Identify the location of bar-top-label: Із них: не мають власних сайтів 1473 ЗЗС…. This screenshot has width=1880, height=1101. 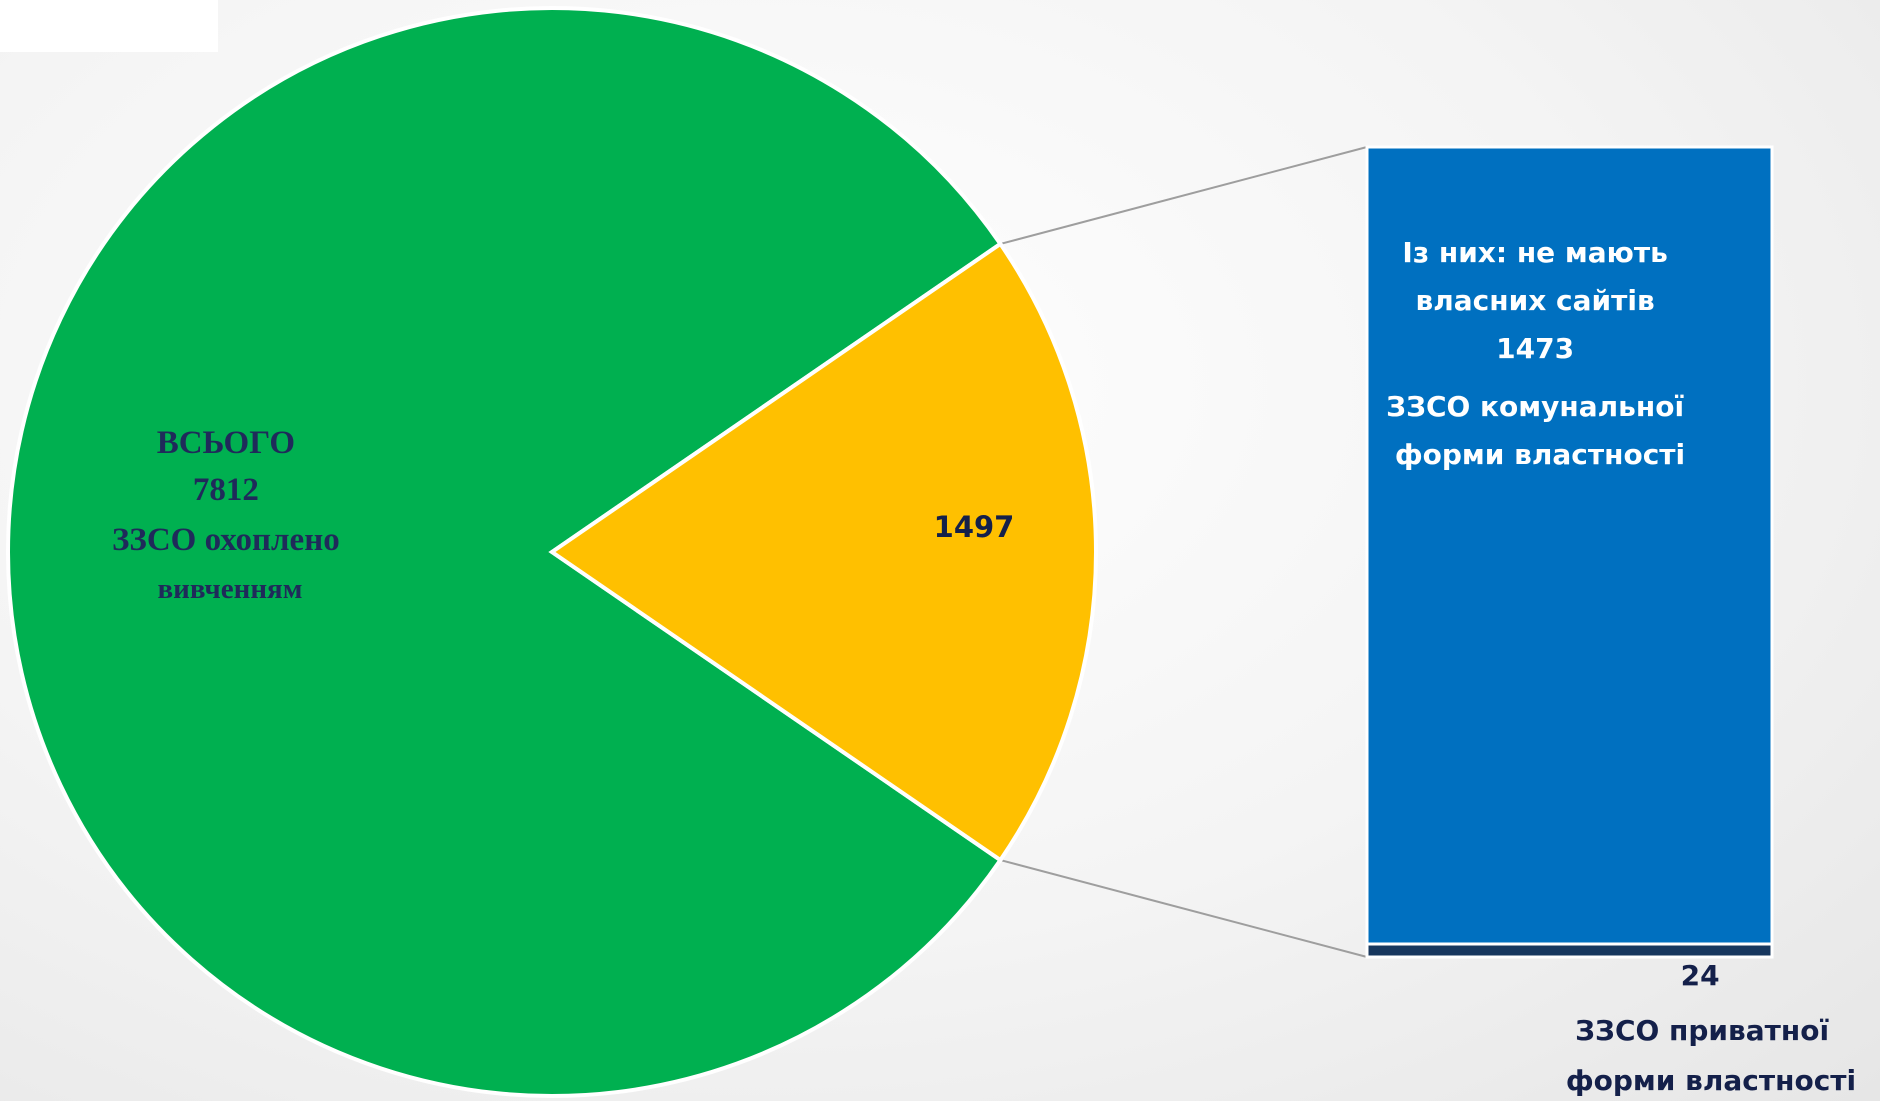
(1540, 353).